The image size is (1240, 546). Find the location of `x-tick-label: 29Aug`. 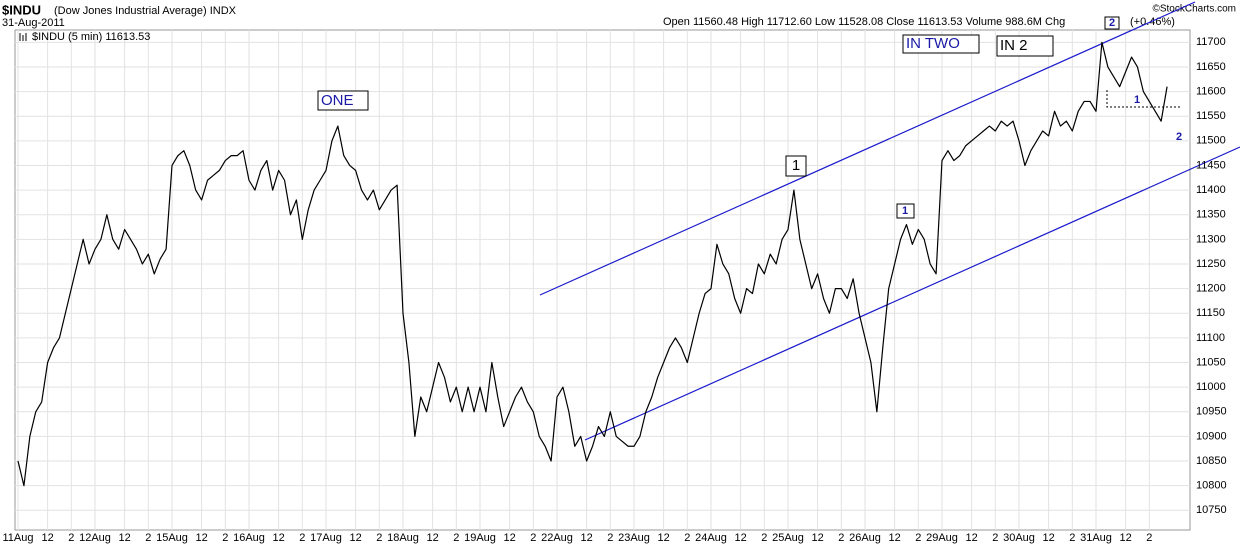

x-tick-label: 29Aug is located at coordinates (942, 538).